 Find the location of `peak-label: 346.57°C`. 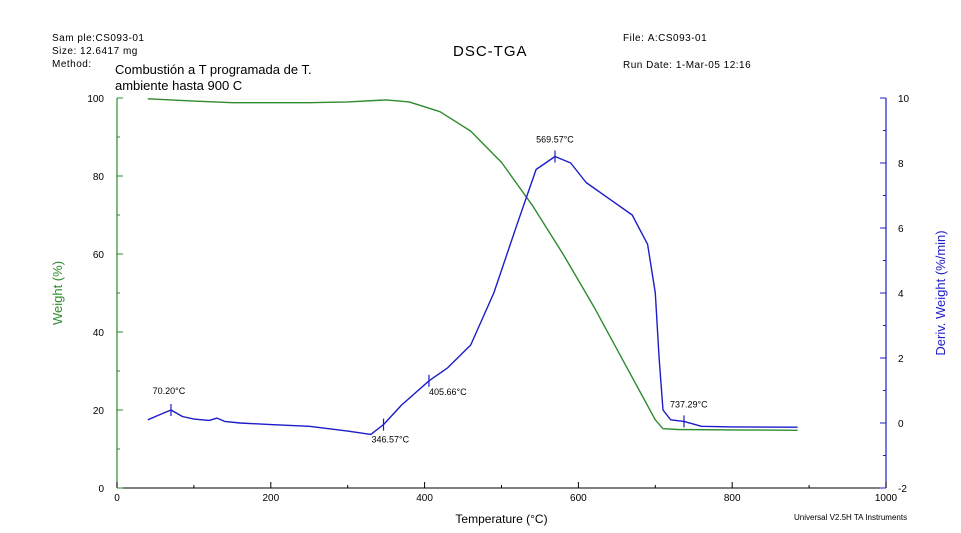

peak-label: 346.57°C is located at coordinates (391, 440).